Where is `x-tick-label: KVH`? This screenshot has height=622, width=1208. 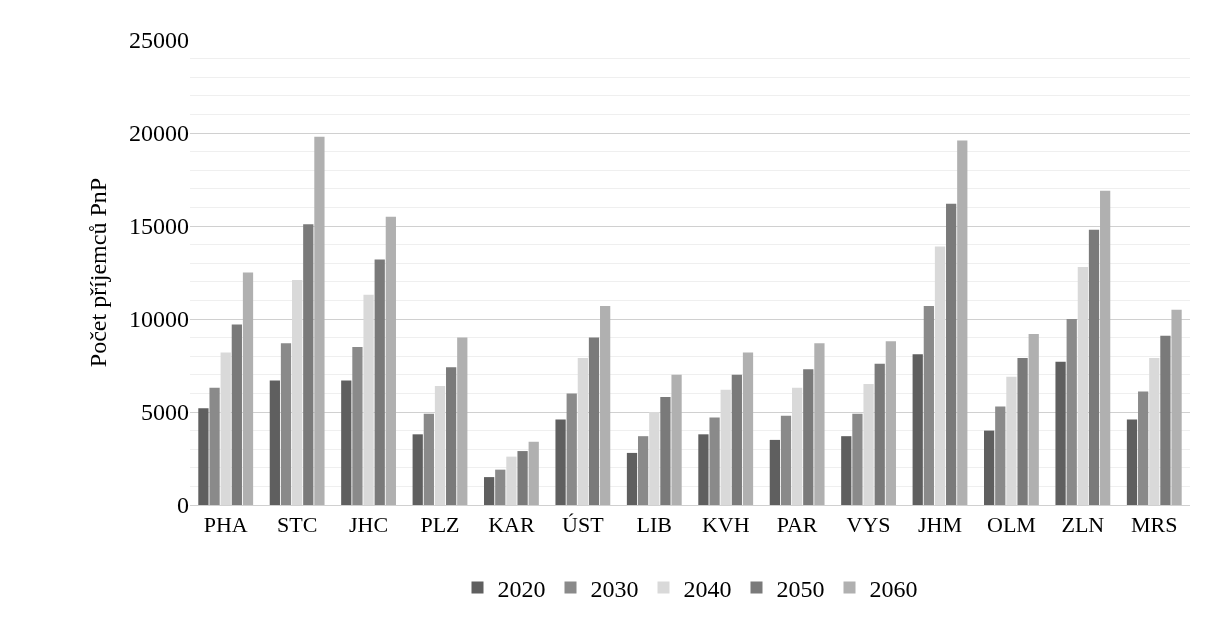 x-tick-label: KVH is located at coordinates (725, 525).